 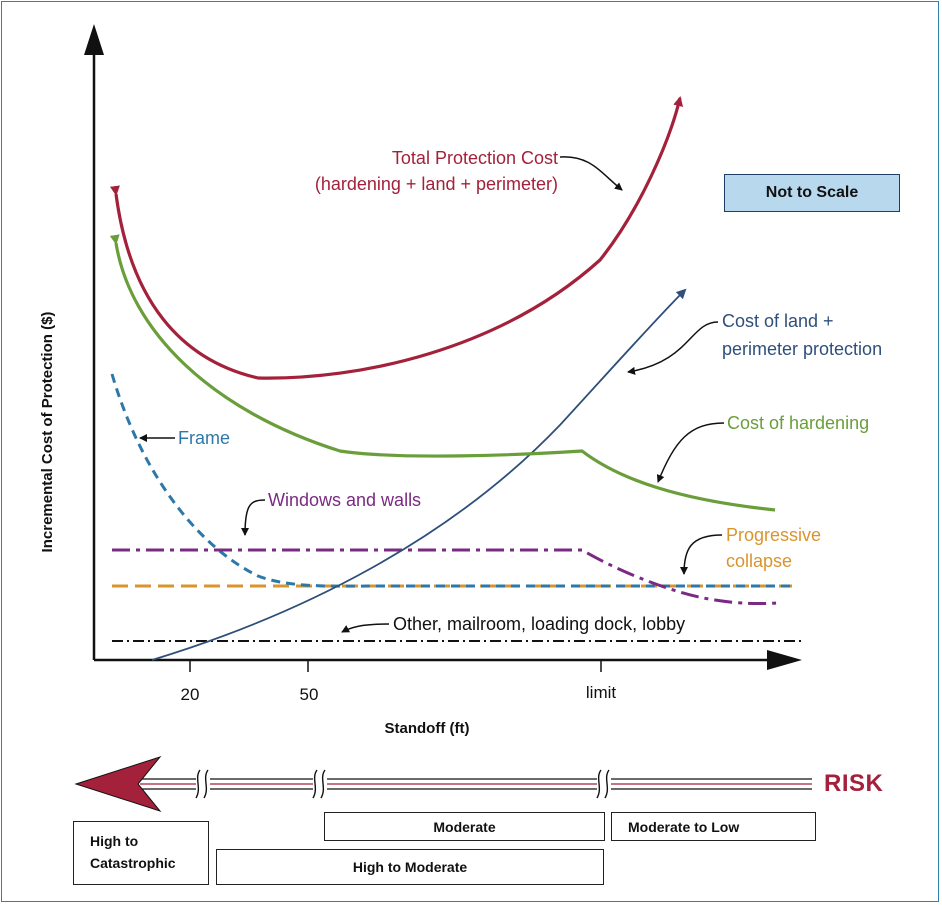 What do you see at coordinates (673, 348) in the screenshot?
I see `leader-land` at bounding box center [673, 348].